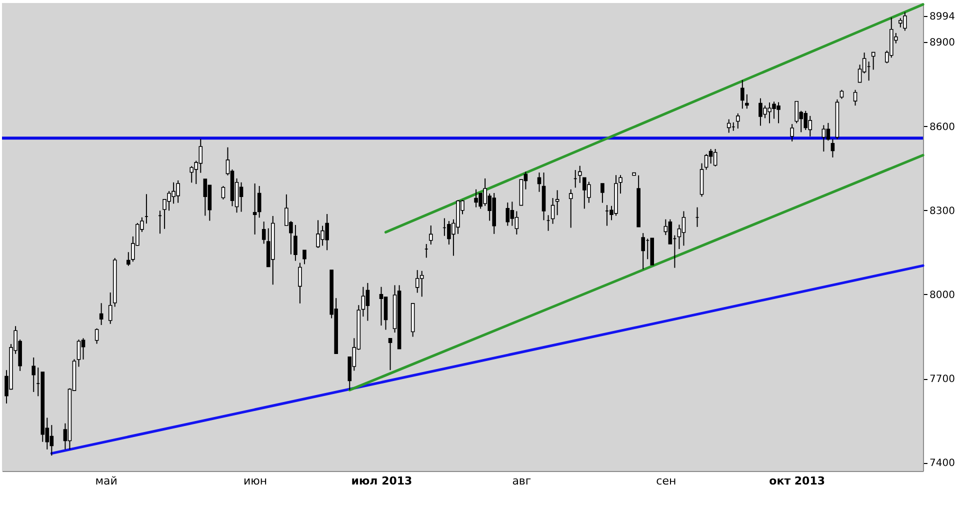 Image resolution: width=960 pixels, height=514 pixels. Describe the element at coordinates (797, 481) in the screenshot. I see `x-tick-label: окт 2013` at that location.